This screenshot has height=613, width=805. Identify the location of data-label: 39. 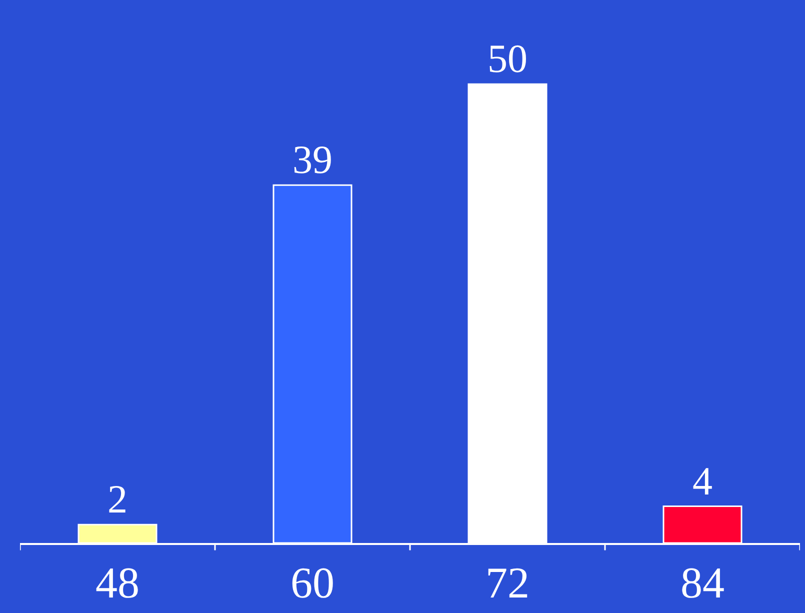
(312, 159).